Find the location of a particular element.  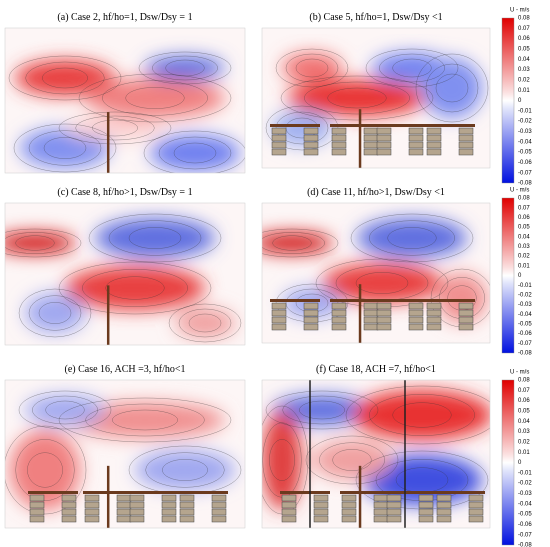

field is located at coordinates (123, 278).